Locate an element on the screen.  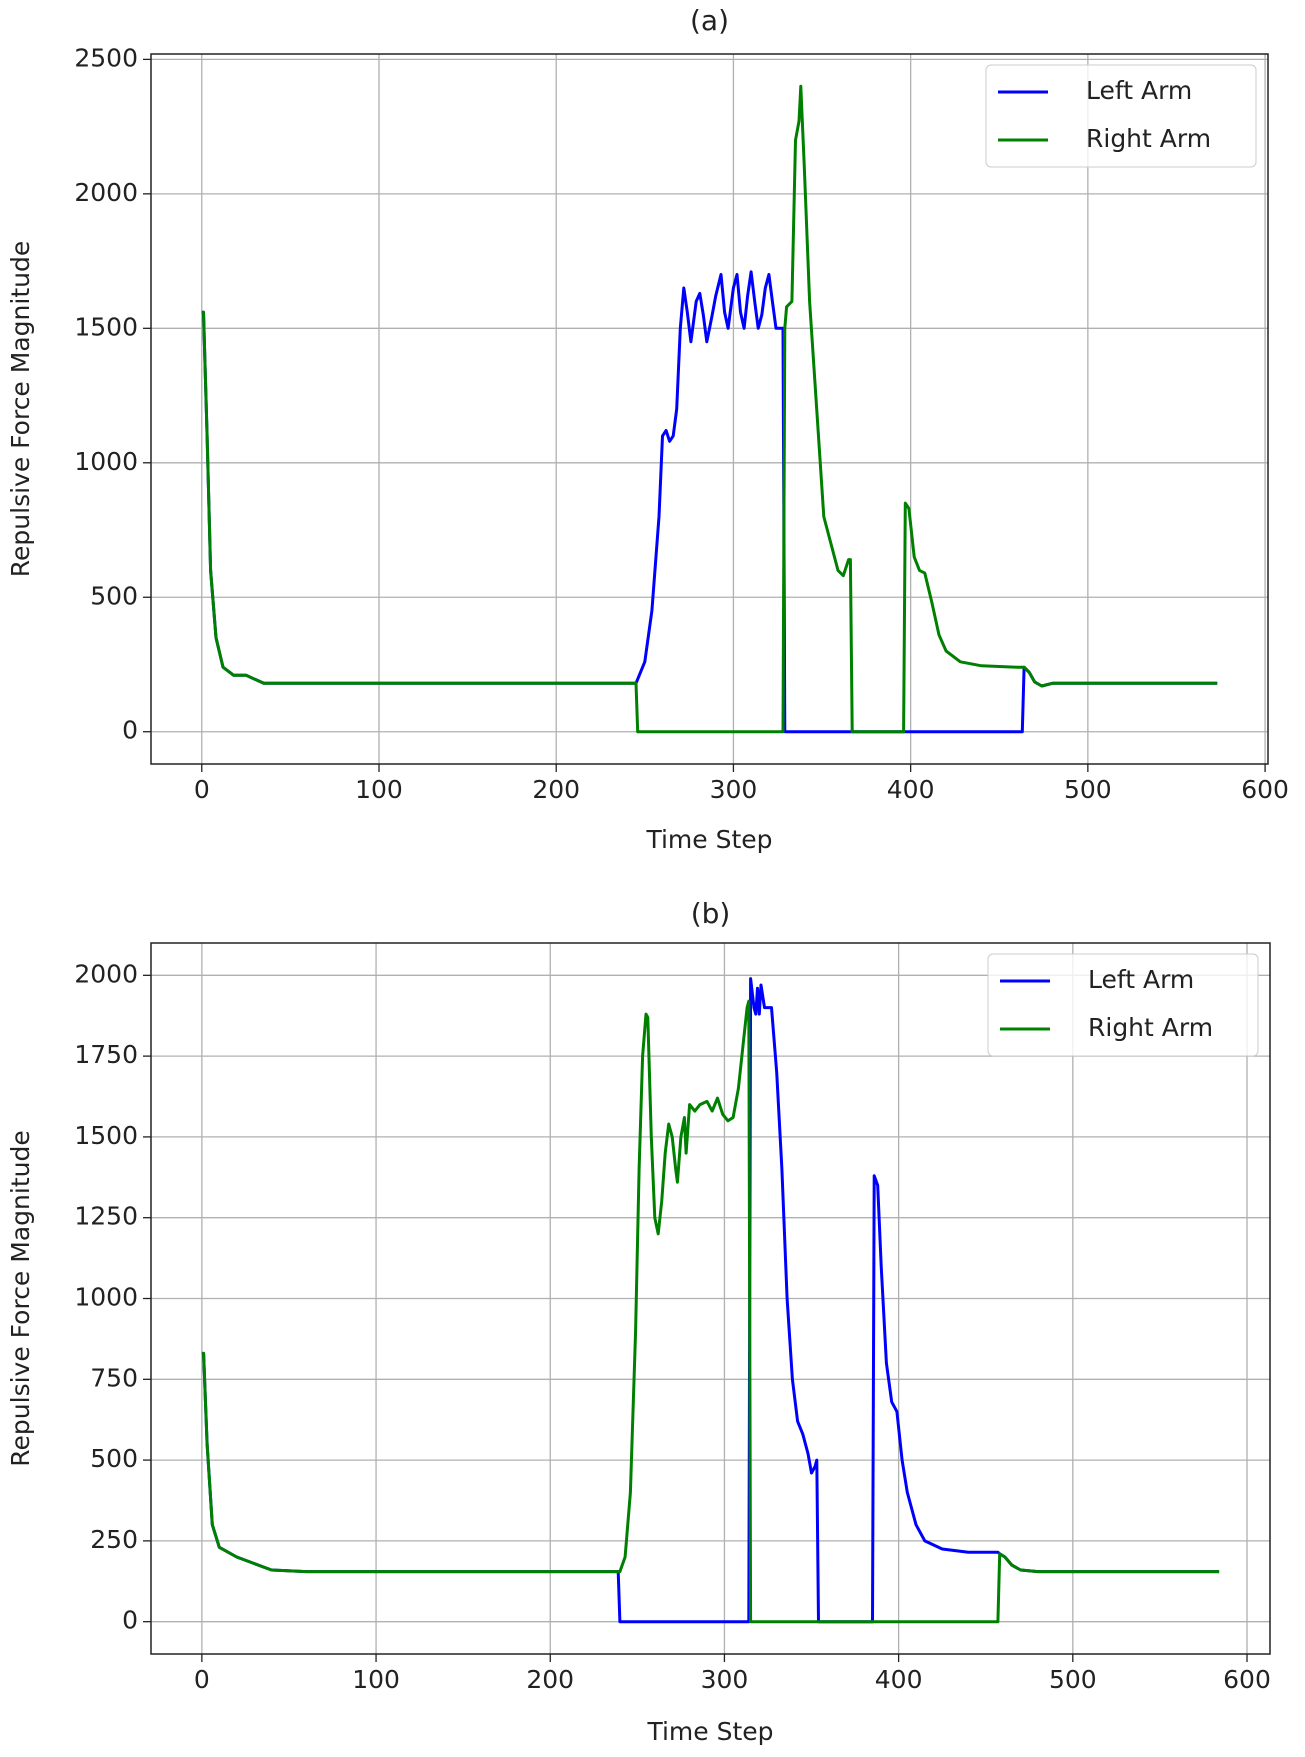
y-tick-label: 250 is located at coordinates (114, 1539).